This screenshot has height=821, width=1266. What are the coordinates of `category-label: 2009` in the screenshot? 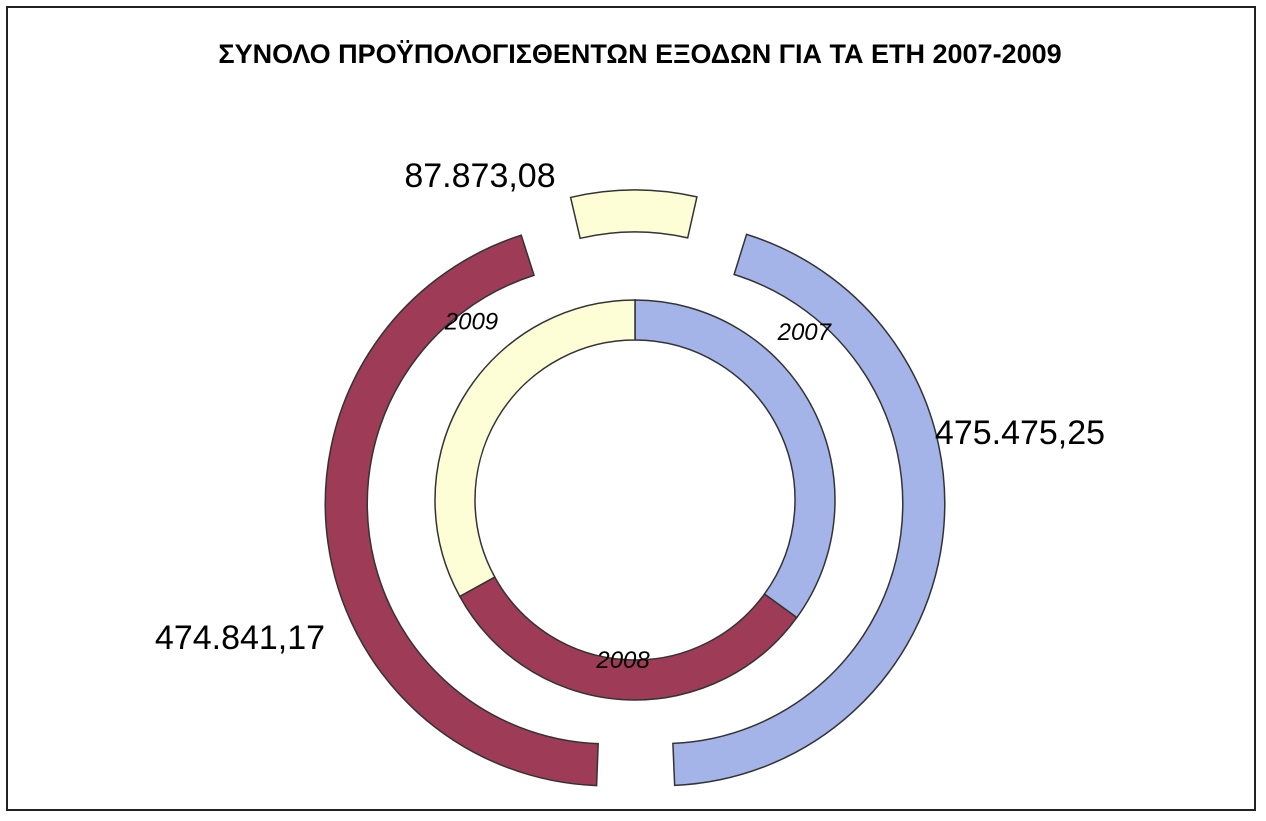 It's located at (471, 322).